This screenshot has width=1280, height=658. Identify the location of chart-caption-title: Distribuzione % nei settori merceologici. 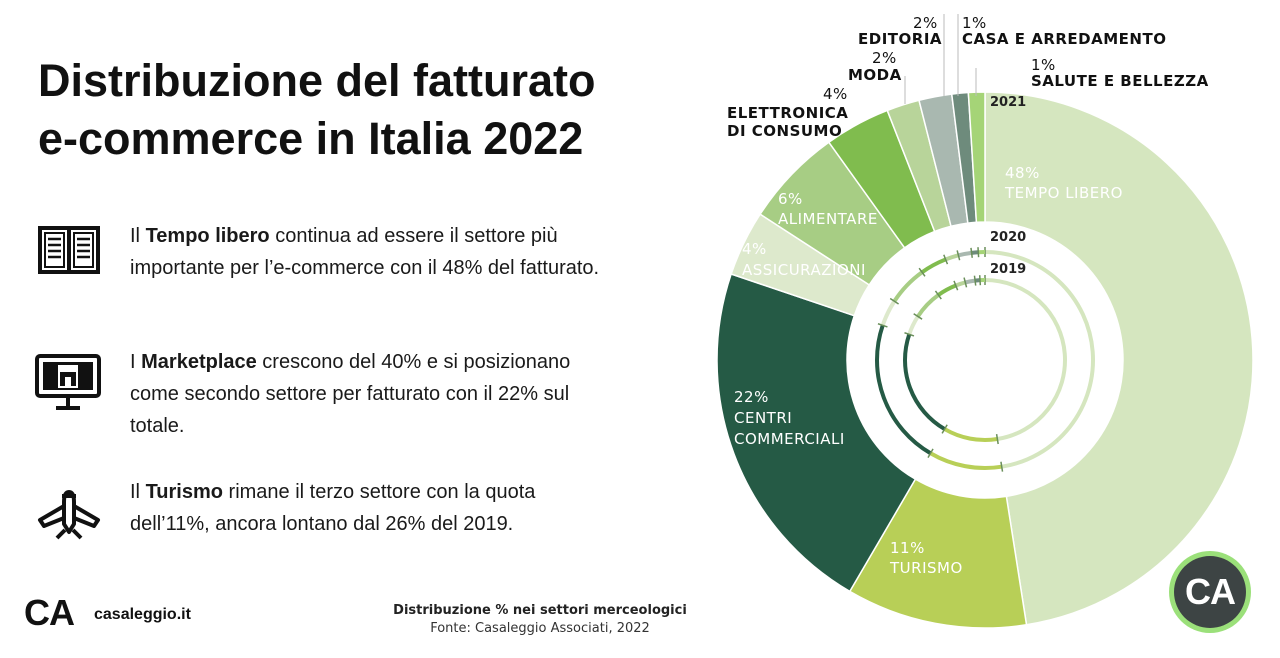
(540, 610).